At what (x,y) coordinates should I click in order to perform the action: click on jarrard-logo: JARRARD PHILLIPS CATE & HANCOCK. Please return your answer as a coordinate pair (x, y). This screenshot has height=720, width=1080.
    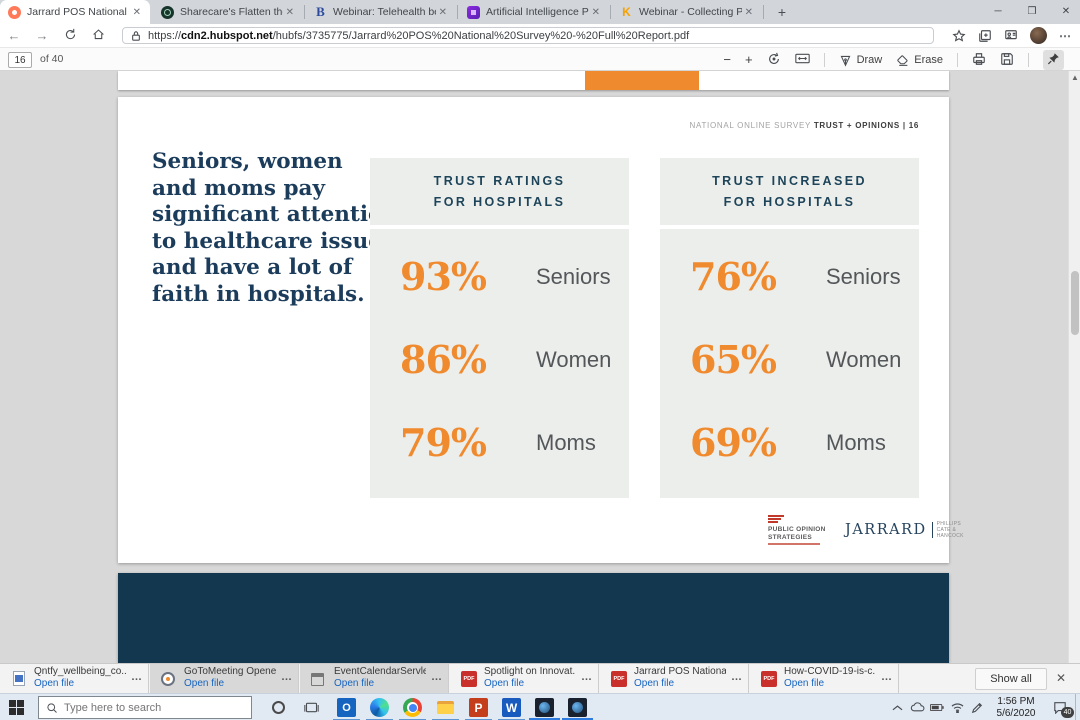
    Looking at the image, I should click on (904, 530).